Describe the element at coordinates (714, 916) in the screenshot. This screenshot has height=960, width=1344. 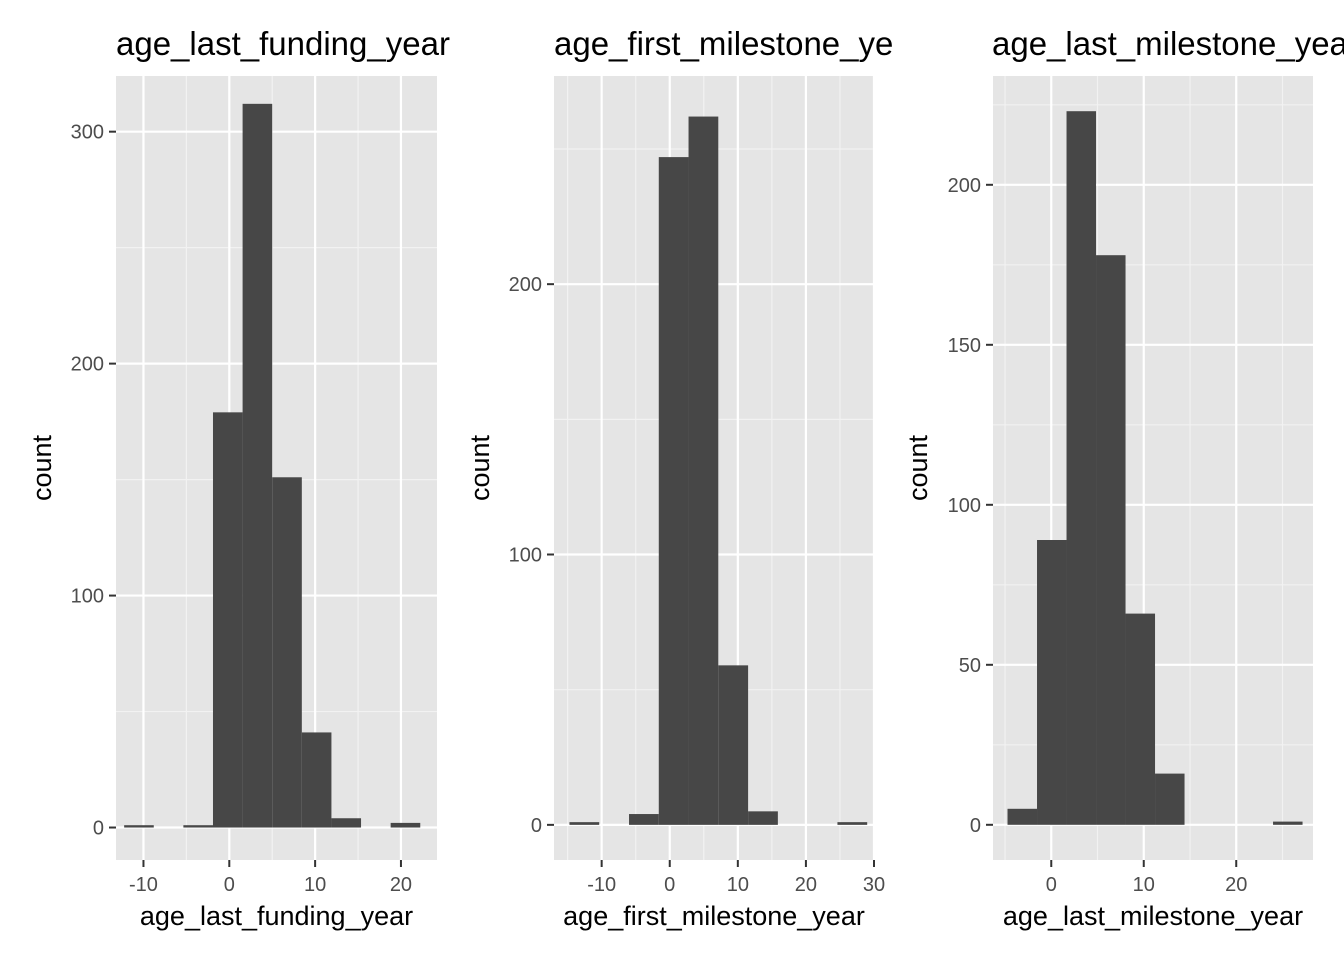
I see `x-axis-title-2: age_first_milestone_year` at that location.